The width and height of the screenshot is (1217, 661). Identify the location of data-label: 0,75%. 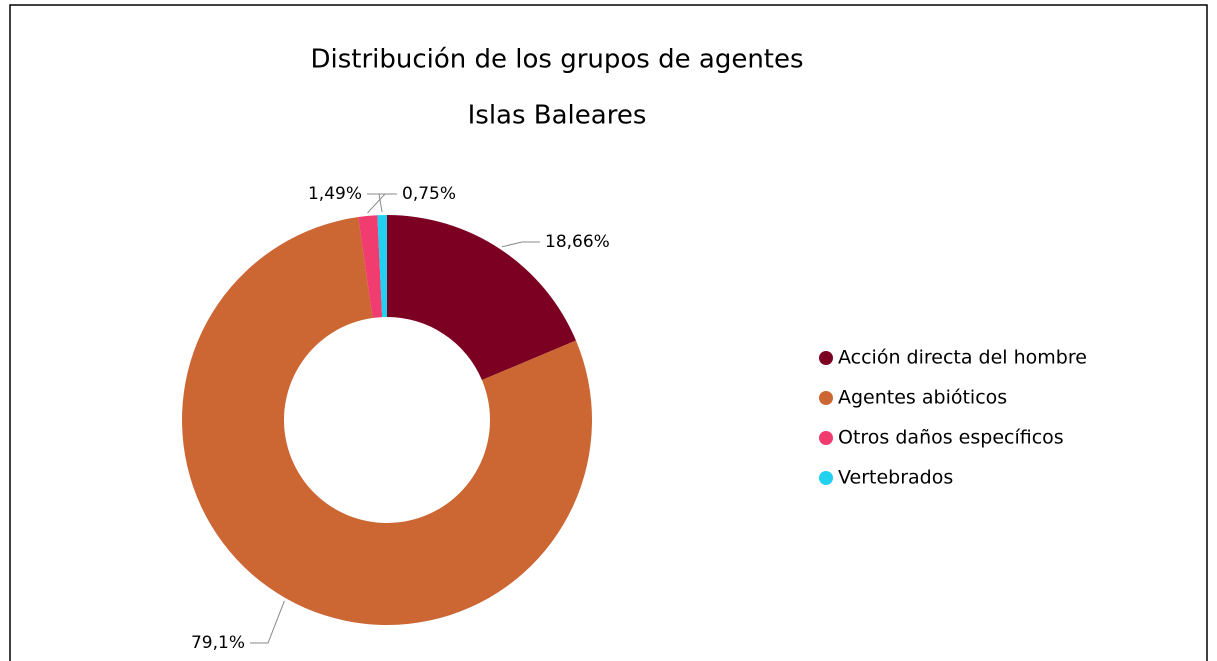
(429, 194).